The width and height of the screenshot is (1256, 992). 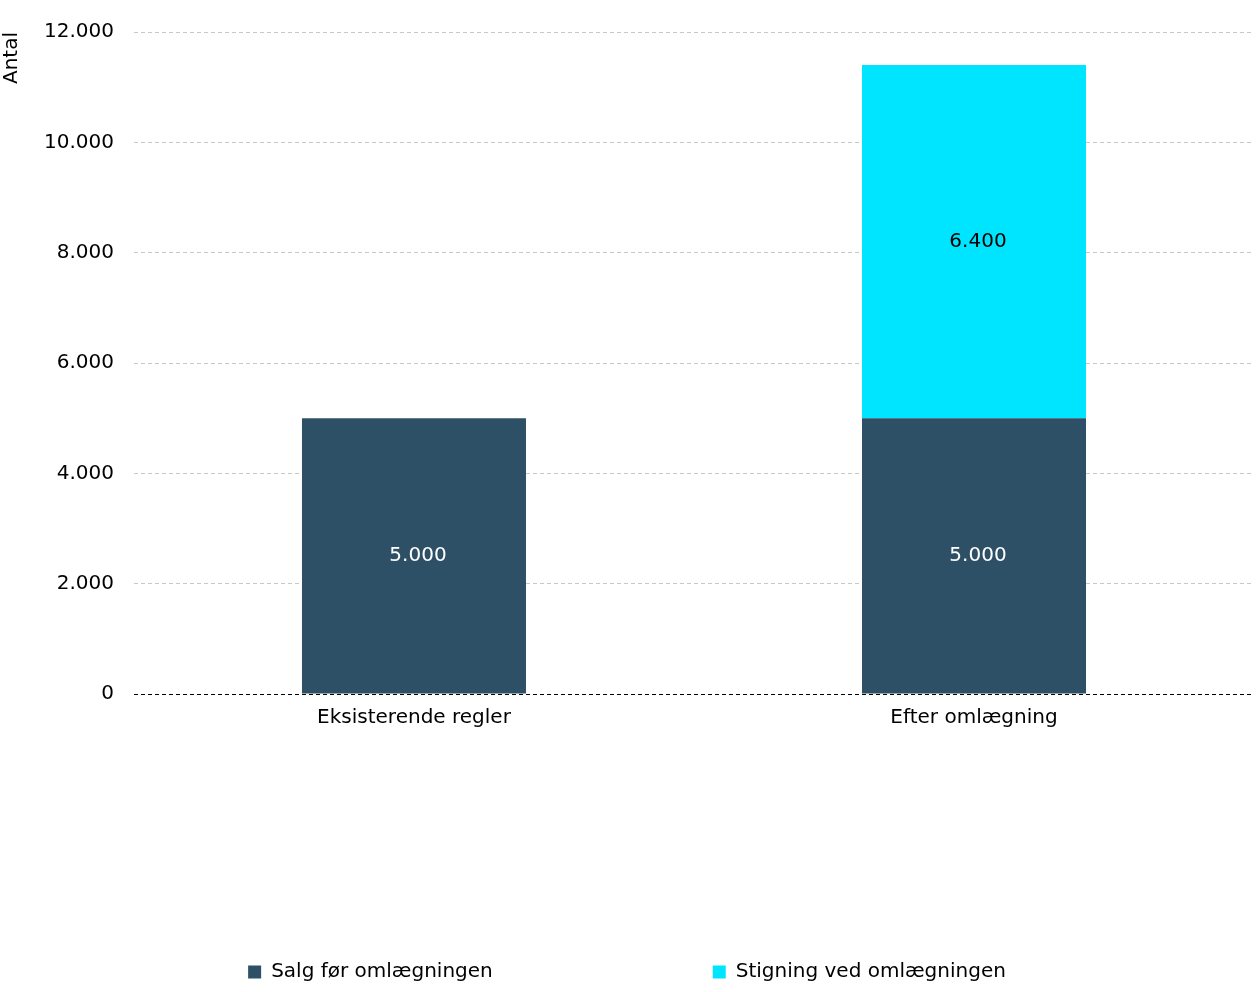 What do you see at coordinates (107, 692) in the screenshot?
I see `y-tick-label: 0` at bounding box center [107, 692].